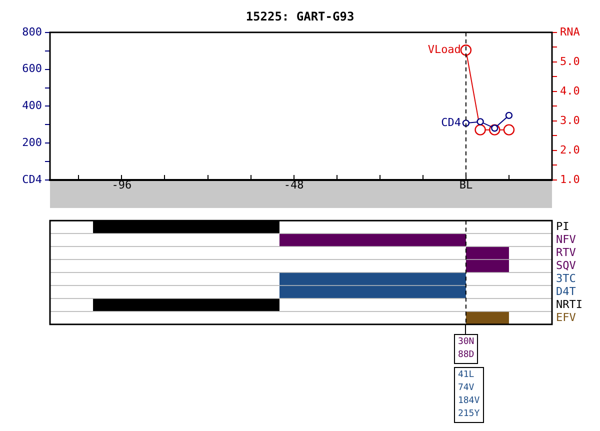 Image resolution: width=600 pixels, height=431 pixels. What do you see at coordinates (563, 226) in the screenshot?
I see `y-tick-label: PI` at bounding box center [563, 226].